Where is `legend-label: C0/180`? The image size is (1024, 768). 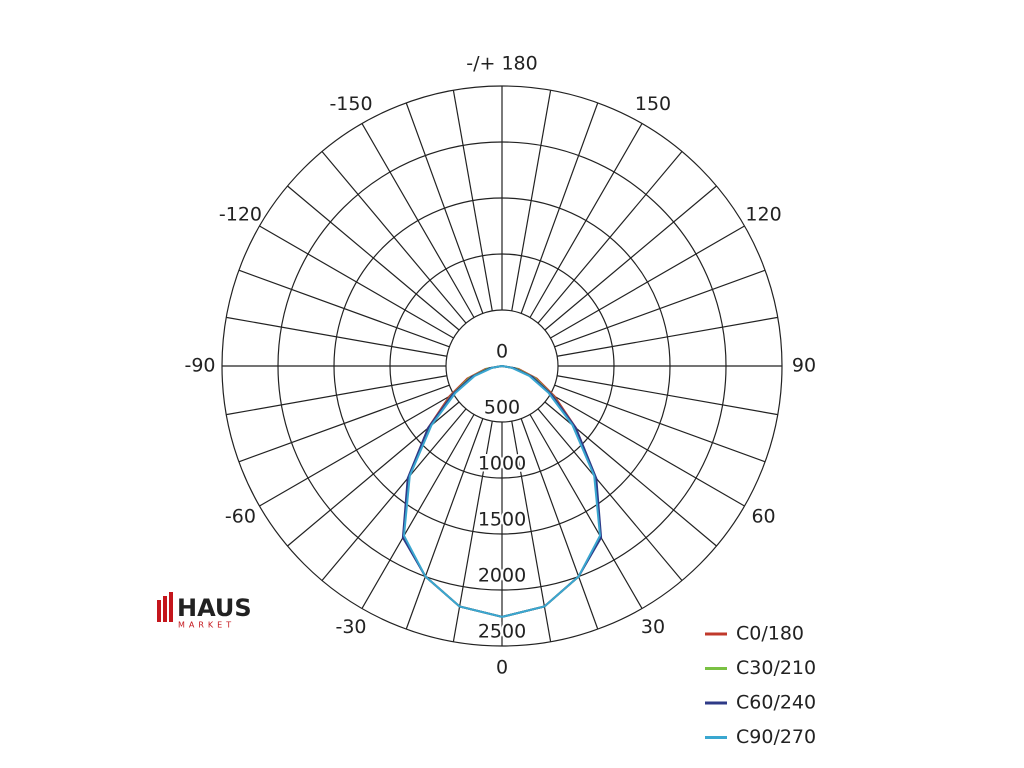
legend-label: C0/180 is located at coordinates (770, 634).